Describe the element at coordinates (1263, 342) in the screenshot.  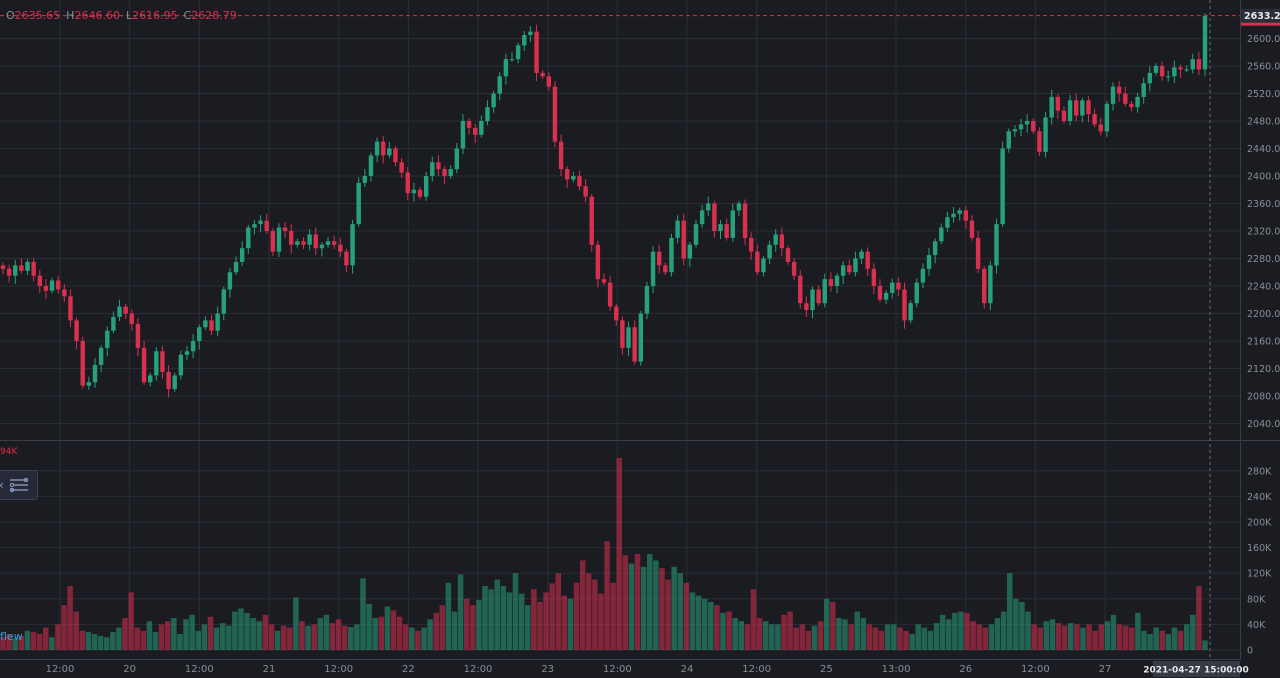
I see `price-tick-label: 2160.00` at that location.